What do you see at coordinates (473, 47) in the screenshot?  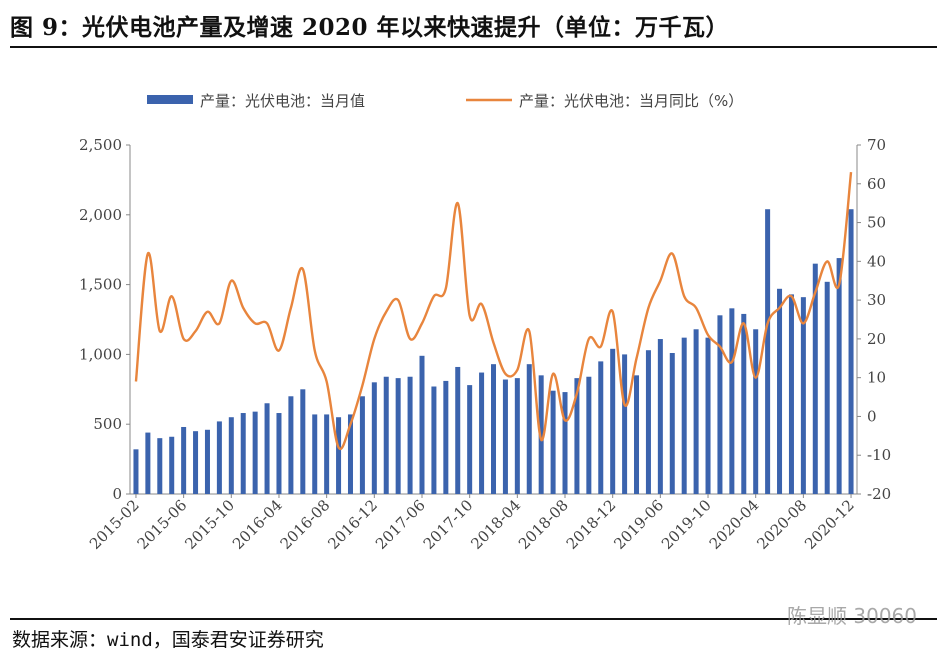 I see `title-divider` at bounding box center [473, 47].